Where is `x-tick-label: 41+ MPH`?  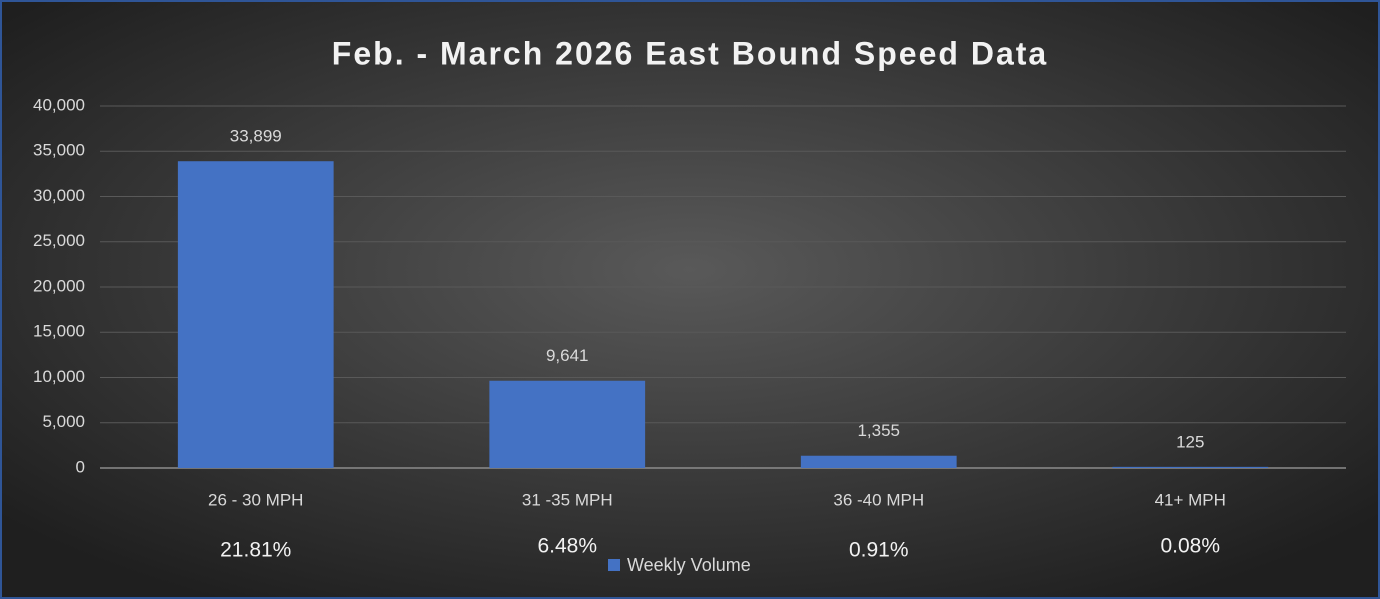
x-tick-label: 41+ MPH is located at coordinates (1190, 499).